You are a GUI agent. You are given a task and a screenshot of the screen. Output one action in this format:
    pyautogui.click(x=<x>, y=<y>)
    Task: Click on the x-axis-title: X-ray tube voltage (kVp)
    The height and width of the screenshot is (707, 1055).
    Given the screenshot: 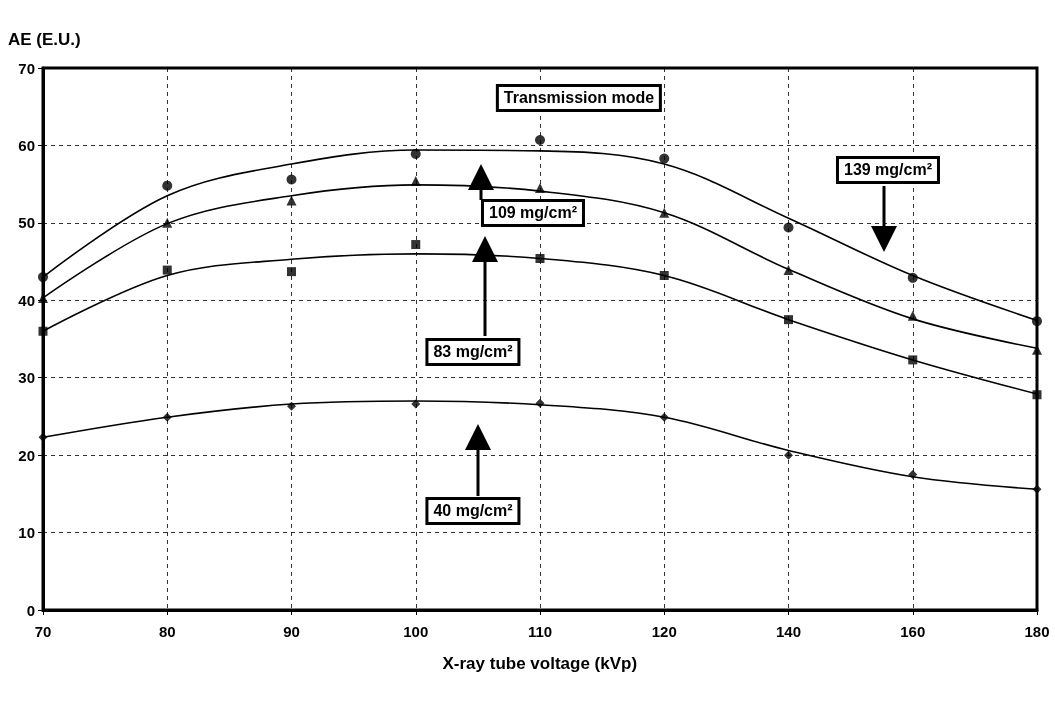 What is the action you would take?
    pyautogui.click(x=540, y=664)
    